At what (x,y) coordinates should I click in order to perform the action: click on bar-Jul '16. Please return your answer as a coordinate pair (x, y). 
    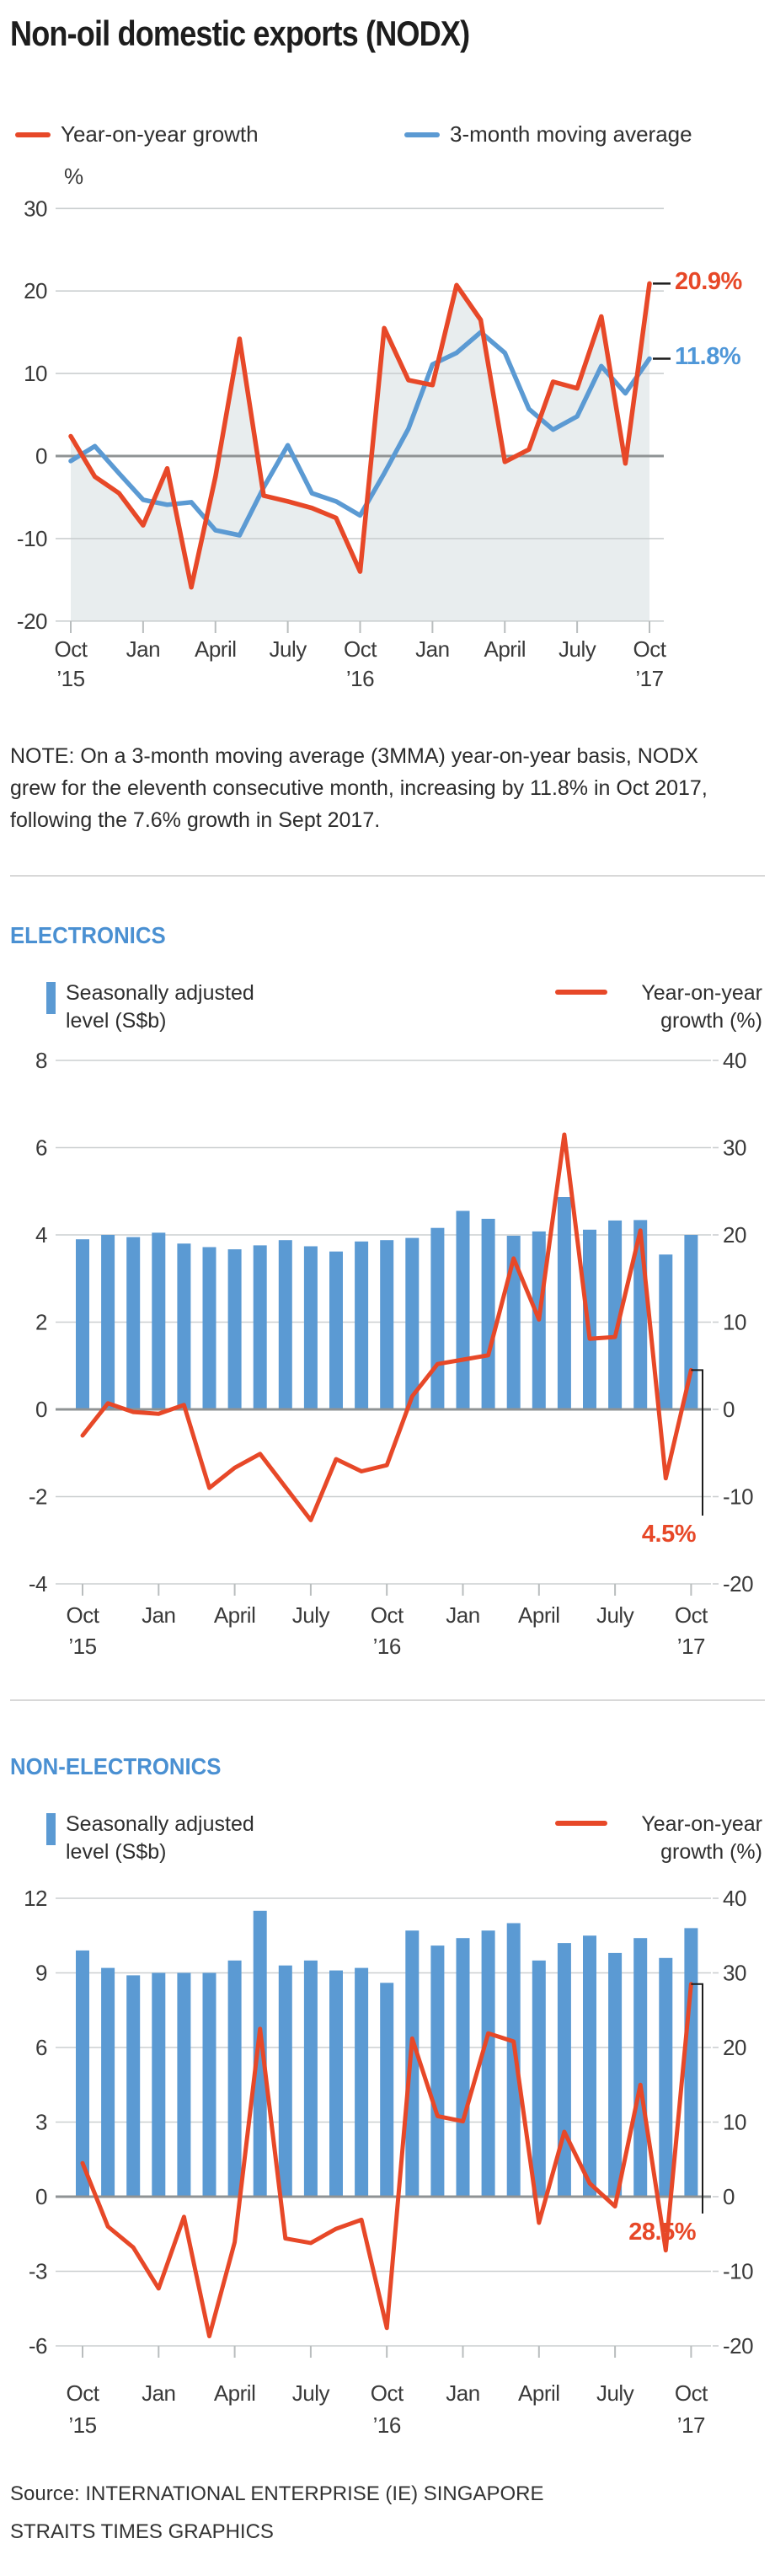
    Looking at the image, I should click on (310, 1327).